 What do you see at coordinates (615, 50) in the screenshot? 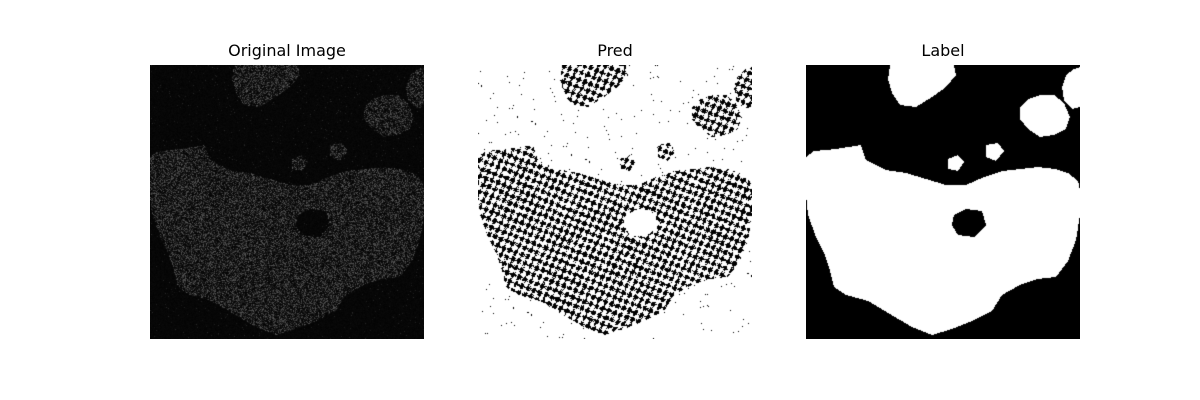
I see `panel-title-pred: Pred` at bounding box center [615, 50].